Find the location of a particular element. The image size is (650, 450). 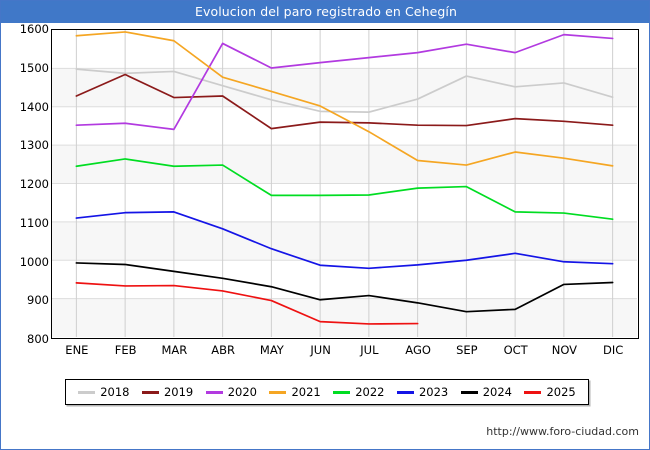

x-tick-label-jun: JUN is located at coordinates (320, 350).